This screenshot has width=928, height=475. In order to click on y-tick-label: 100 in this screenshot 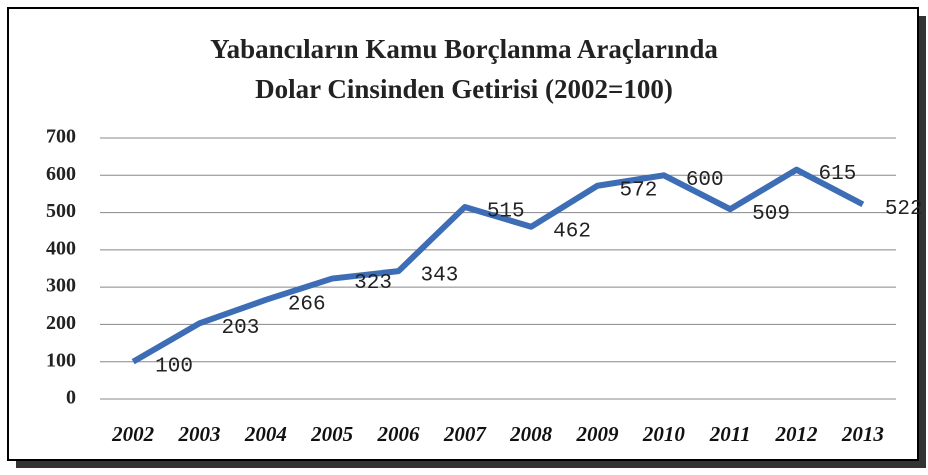, I will do `click(61, 360)`.